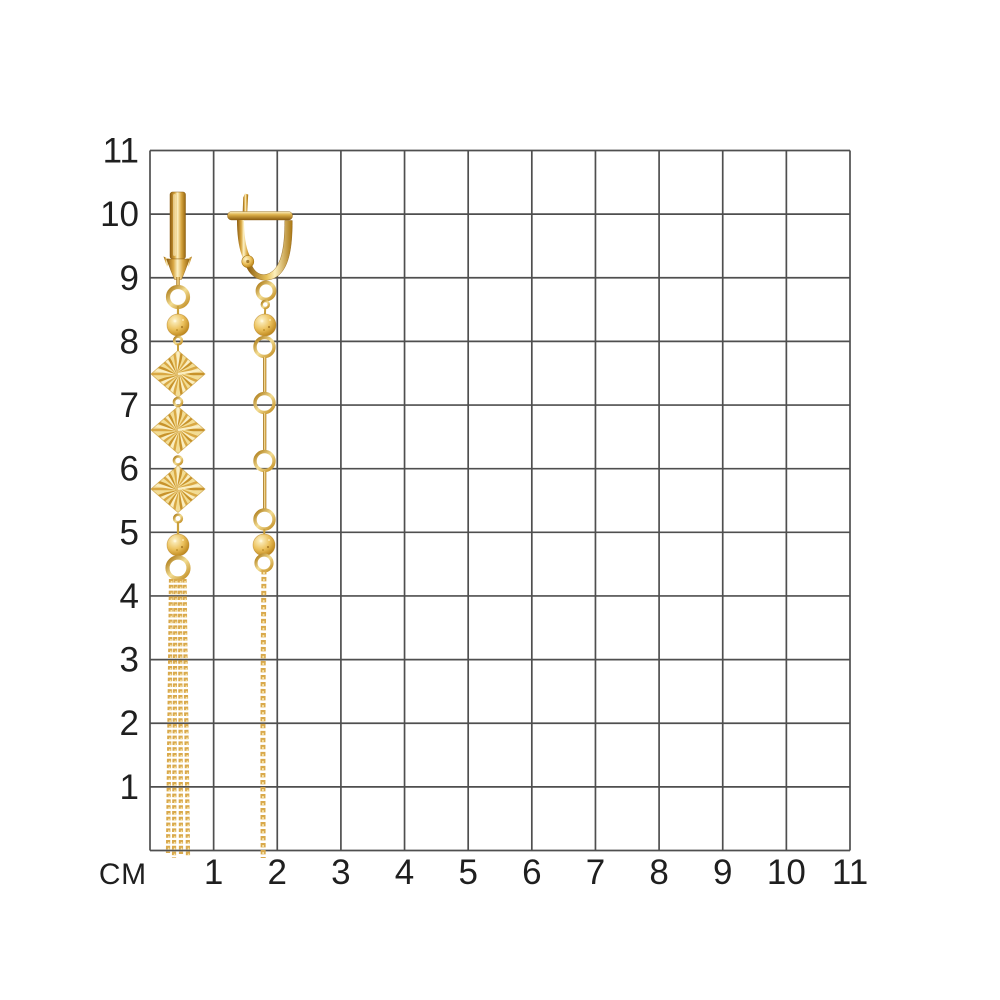  I want to click on tassel-strand-highlight, so click(181, 717).